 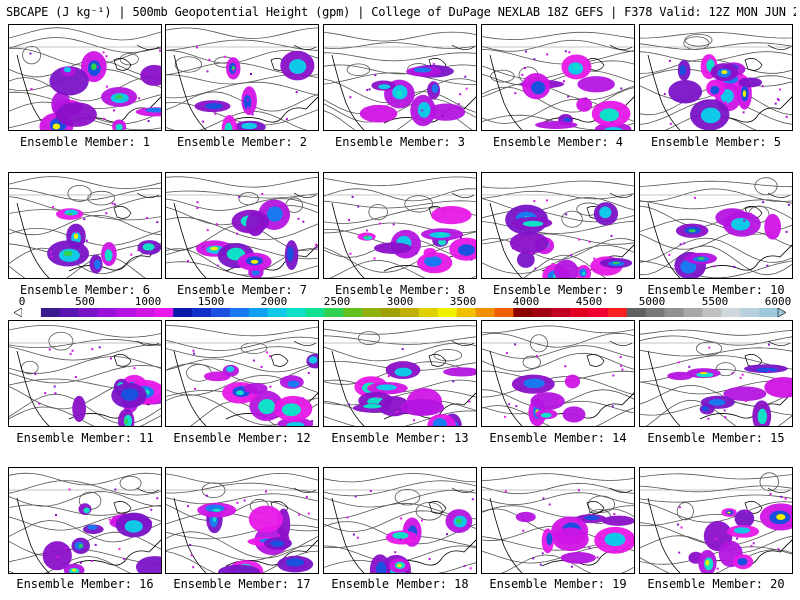 What do you see at coordinates (85, 142) in the screenshot?
I see `ensemble-member-label: Ensemble Member: 1` at bounding box center [85, 142].